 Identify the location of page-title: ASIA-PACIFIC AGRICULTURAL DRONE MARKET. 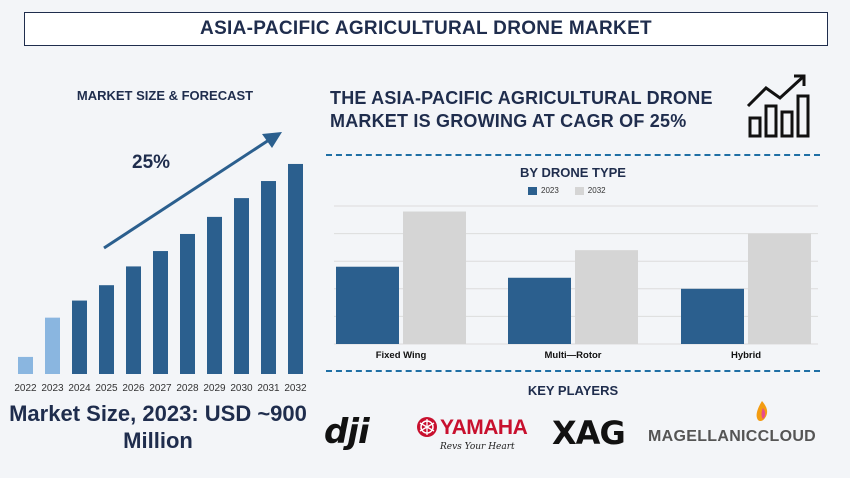
(426, 28).